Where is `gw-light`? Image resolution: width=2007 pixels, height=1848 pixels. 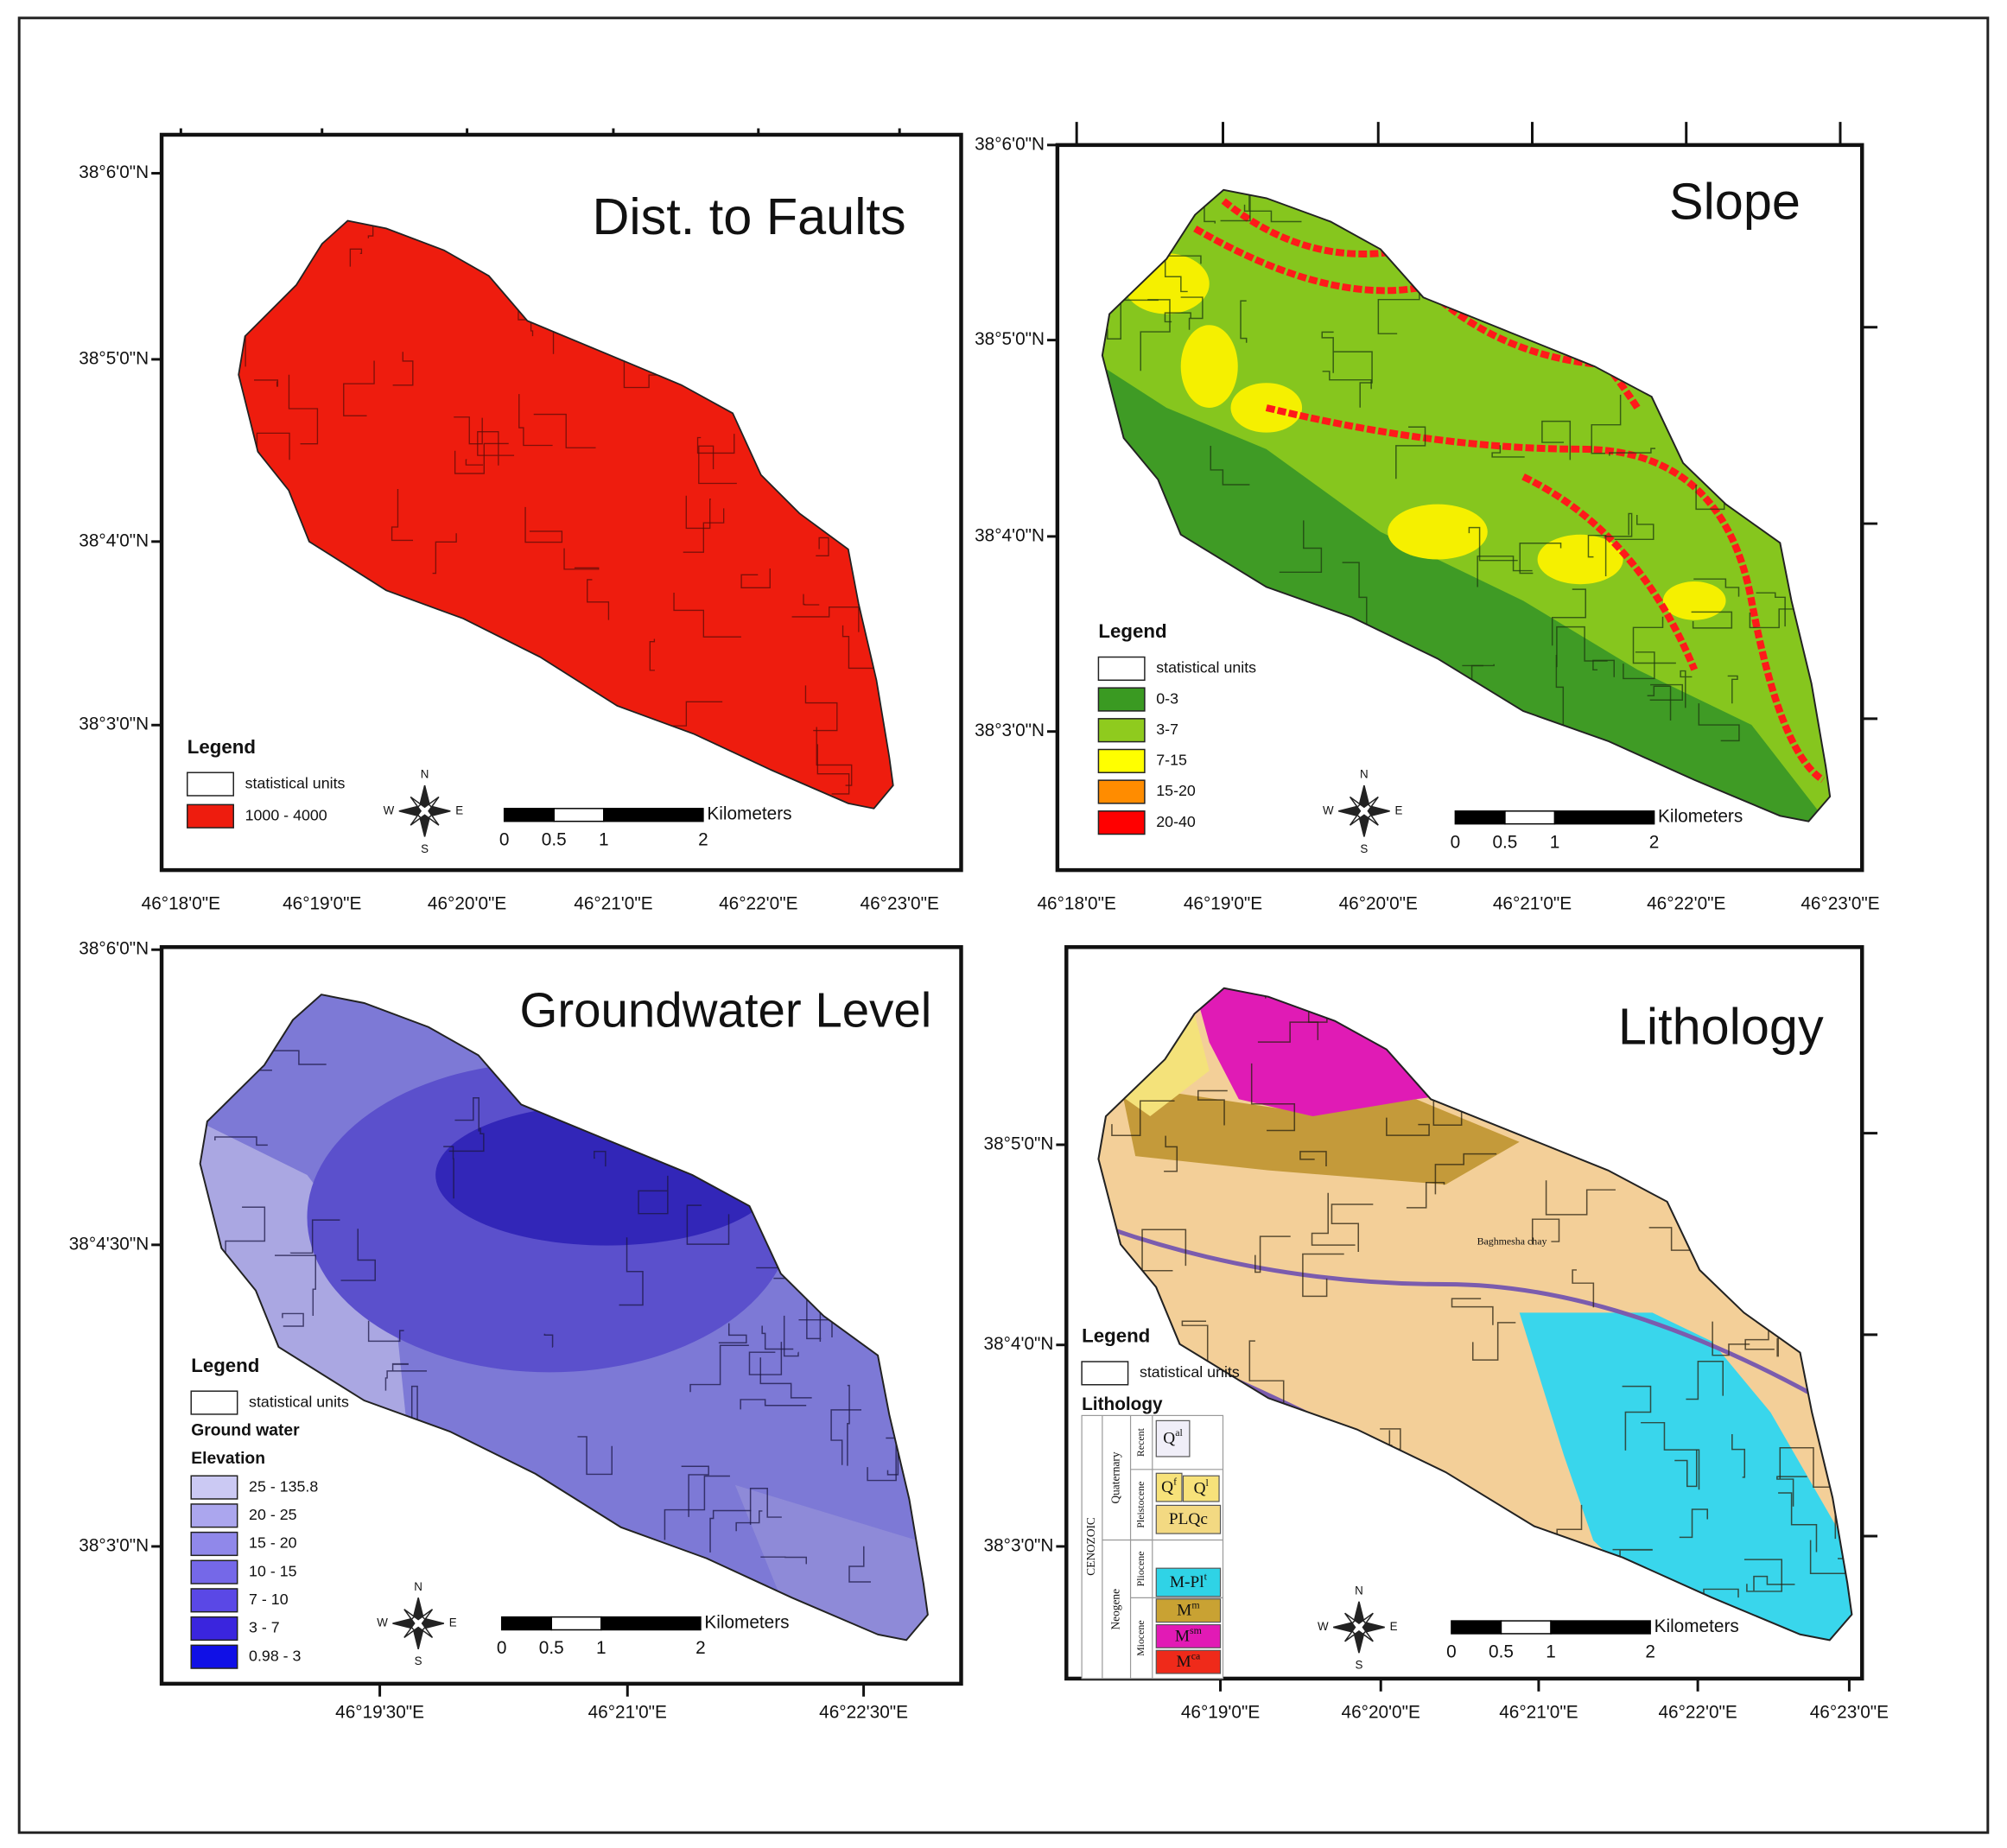
gw-light is located at coordinates (304, 1273).